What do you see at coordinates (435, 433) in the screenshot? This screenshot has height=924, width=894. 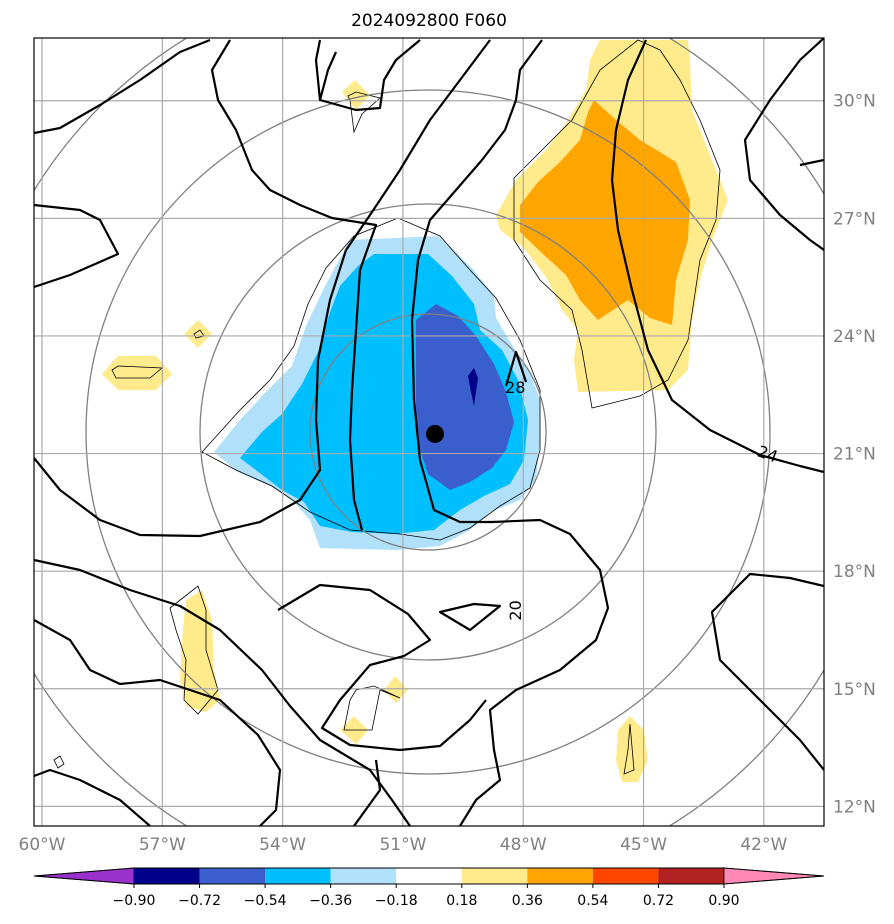 I see `storm-center-marker` at bounding box center [435, 433].